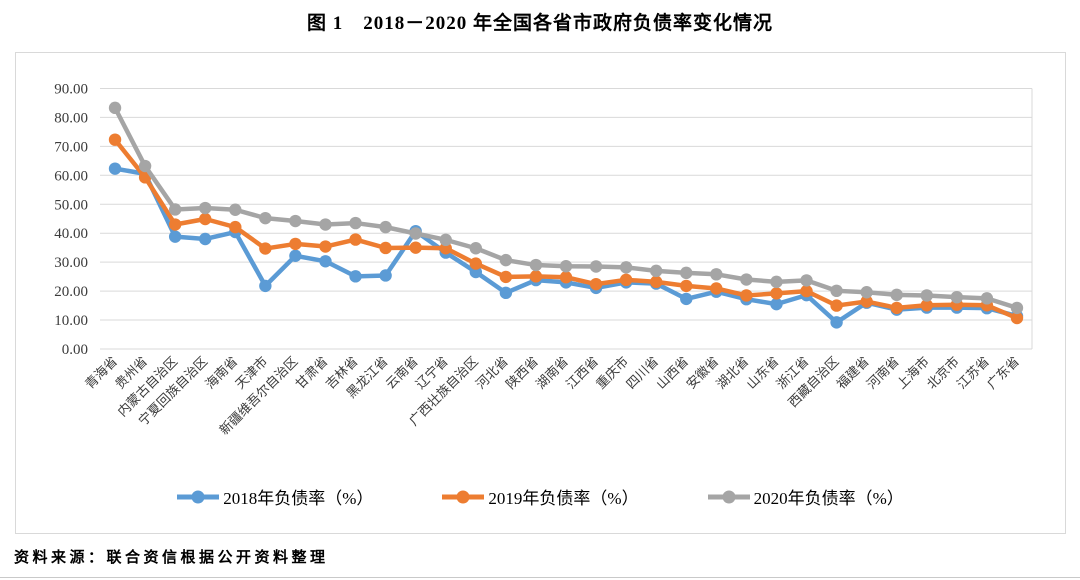 Image resolution: width=1080 pixels, height=580 pixels. Describe the element at coordinates (883, 373) in the screenshot. I see `x-tick-label: 河南省` at that location.